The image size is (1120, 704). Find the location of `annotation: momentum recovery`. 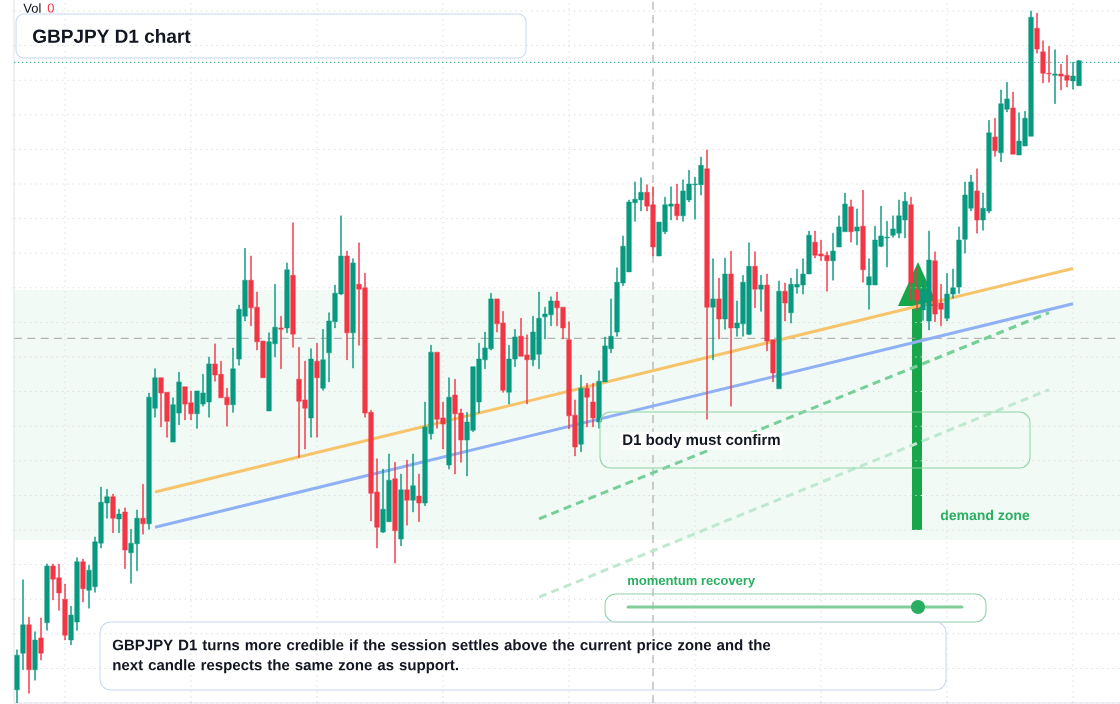

annotation: momentum recovery is located at coordinates (692, 582).